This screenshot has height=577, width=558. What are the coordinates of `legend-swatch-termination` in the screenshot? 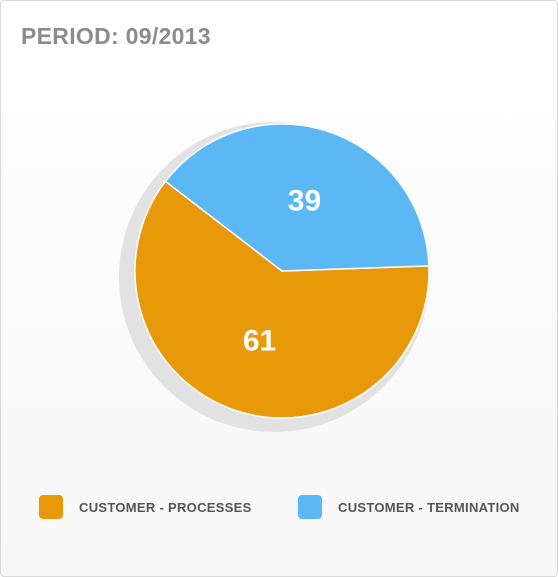 It's located at (310, 507).